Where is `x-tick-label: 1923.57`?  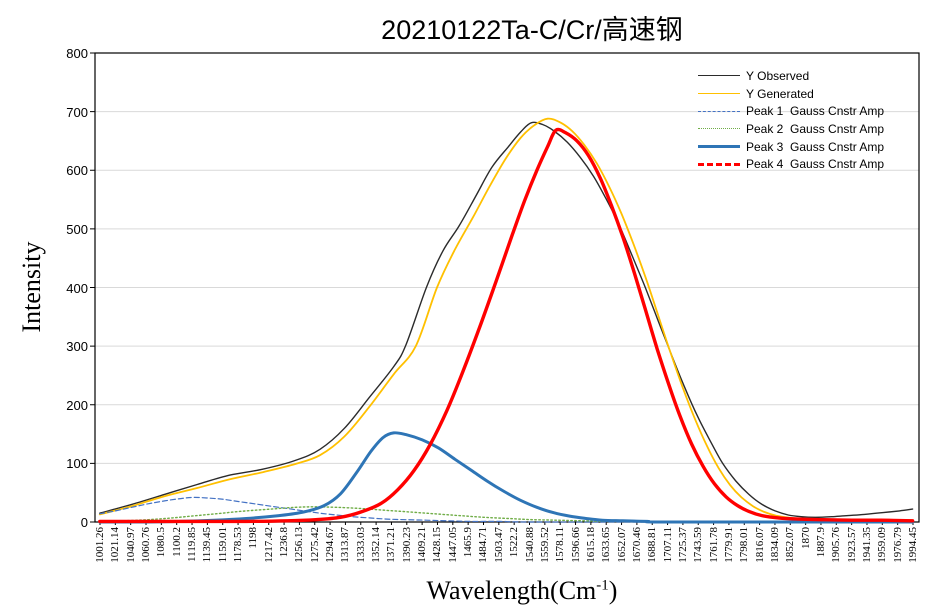
x-tick-label: 1923.57 is located at coordinates (851, 545).